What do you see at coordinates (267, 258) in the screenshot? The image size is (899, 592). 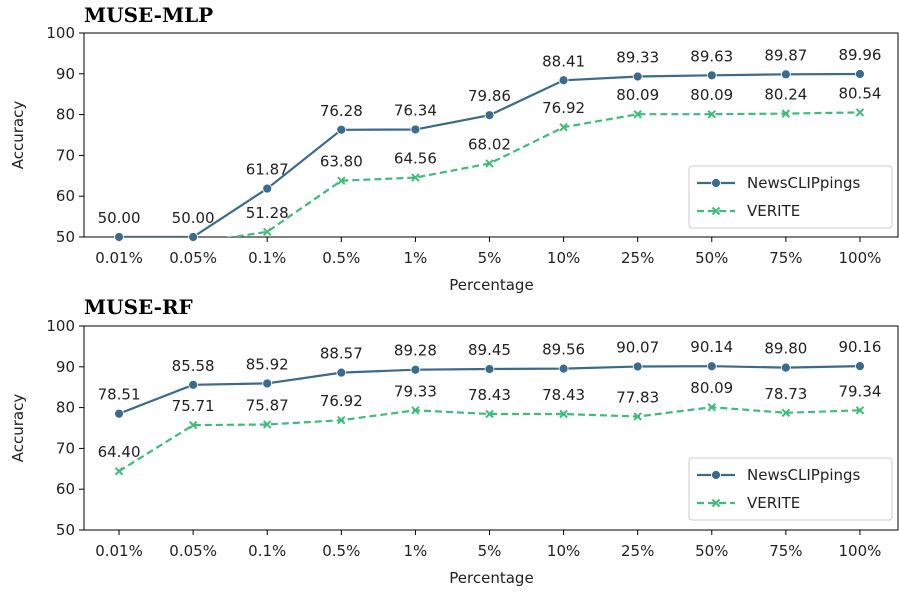 I see `x-tick-label: 0.1%` at bounding box center [267, 258].